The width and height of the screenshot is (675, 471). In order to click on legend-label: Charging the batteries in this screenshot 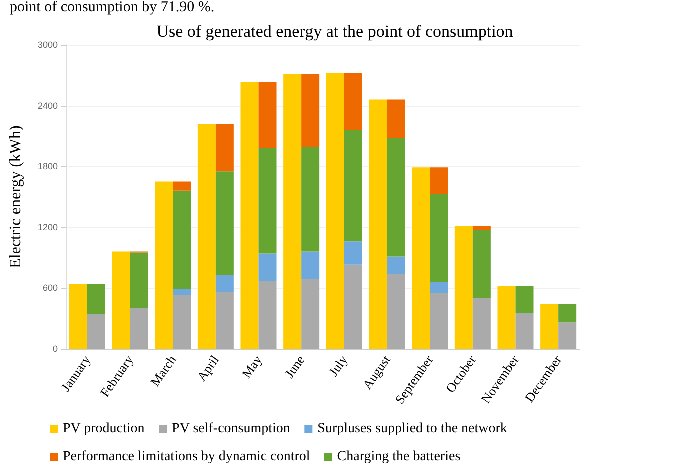, I will do `click(399, 457)`.